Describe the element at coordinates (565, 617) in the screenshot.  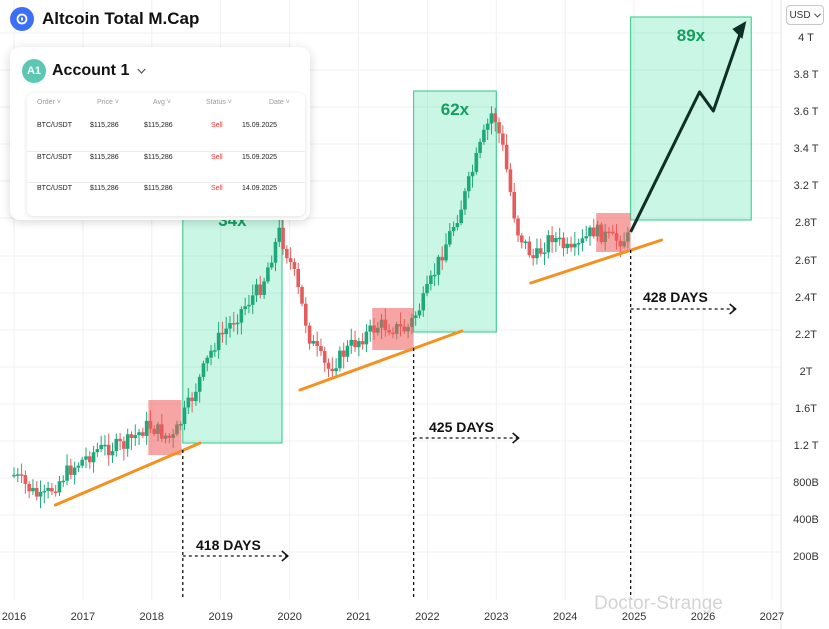
I see `x-tick-label: 2024` at that location.